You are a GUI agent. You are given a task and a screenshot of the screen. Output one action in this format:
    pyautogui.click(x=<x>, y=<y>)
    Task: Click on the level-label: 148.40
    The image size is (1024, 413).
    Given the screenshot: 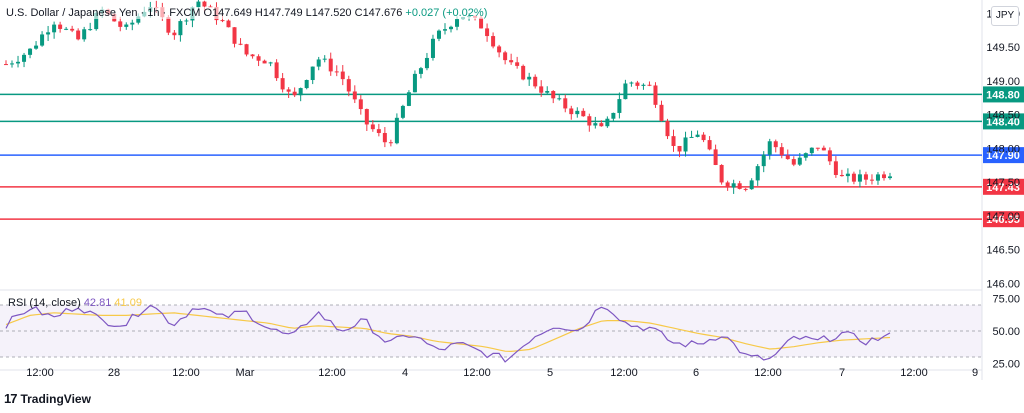 What is the action you would take?
    pyautogui.click(x=1003, y=122)
    